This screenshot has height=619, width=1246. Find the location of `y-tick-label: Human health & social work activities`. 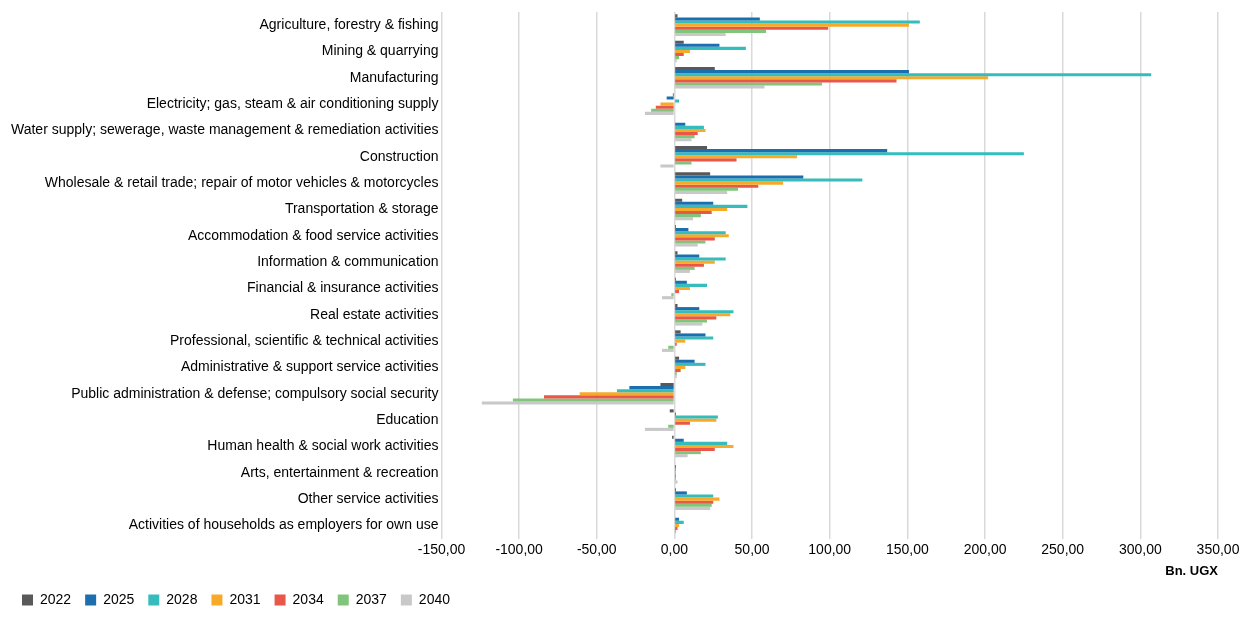

y-tick-label: Human health & social work activities is located at coordinates (323, 445).